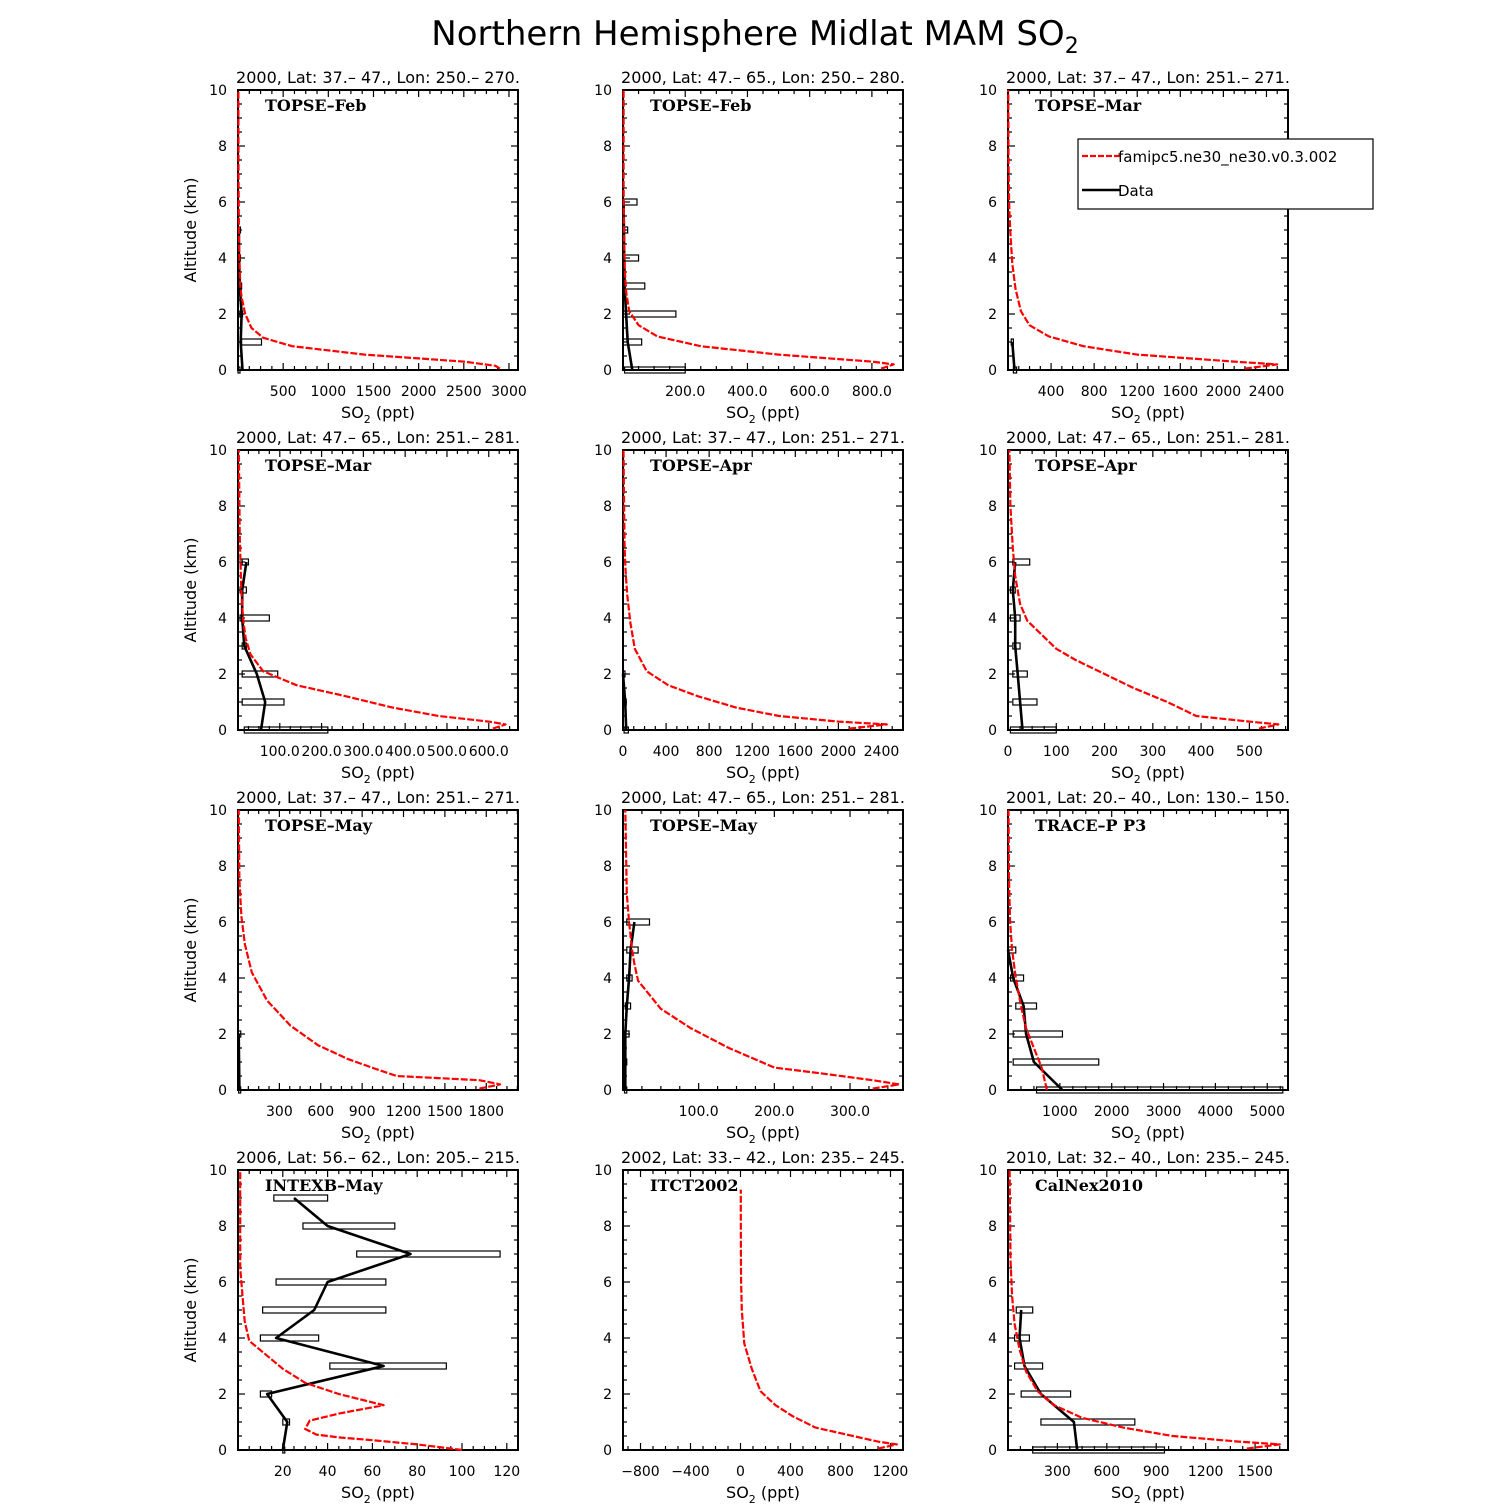 The height and width of the screenshot is (1510, 1510). Describe the element at coordinates (324, 1185) in the screenshot. I see `campaign-label: INTEXB–May` at that location.